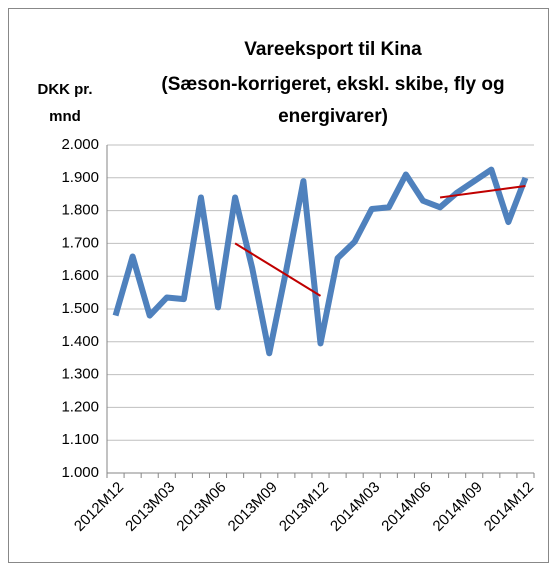 Image resolution: width=558 pixels, height=572 pixels. I want to click on y-tick-label: 1.400, so click(80, 341).